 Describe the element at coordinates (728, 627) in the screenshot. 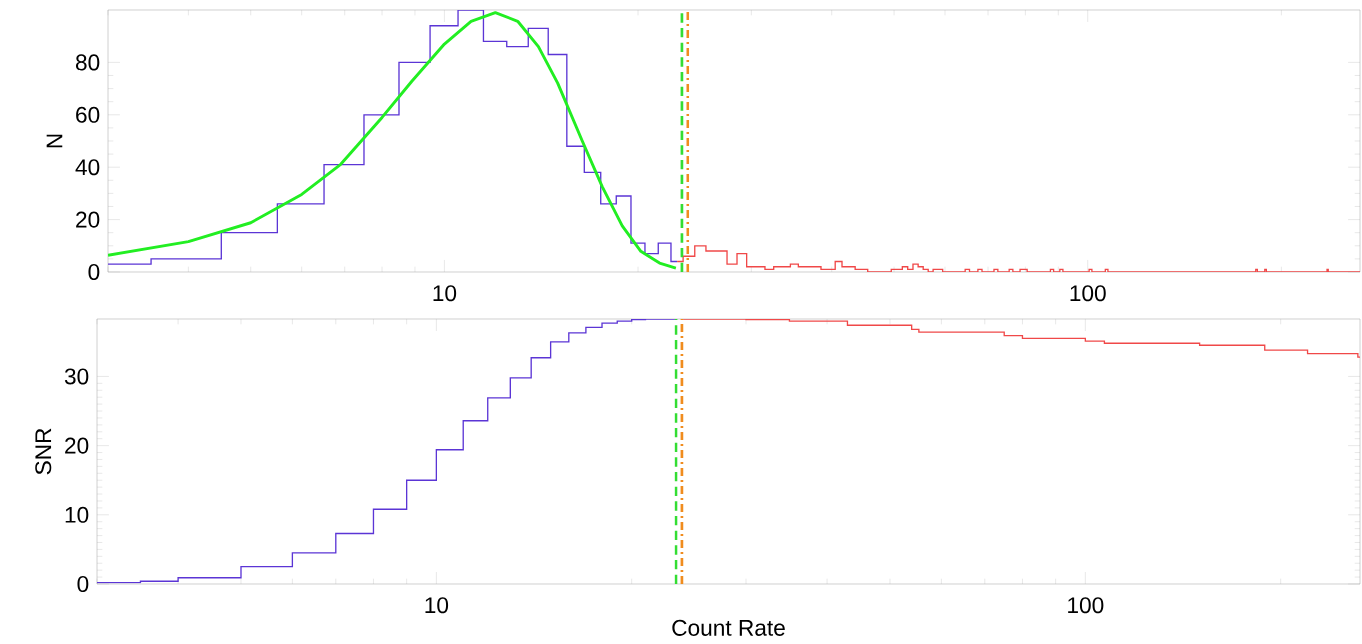

I see `x-axis-title: Count Rate` at that location.